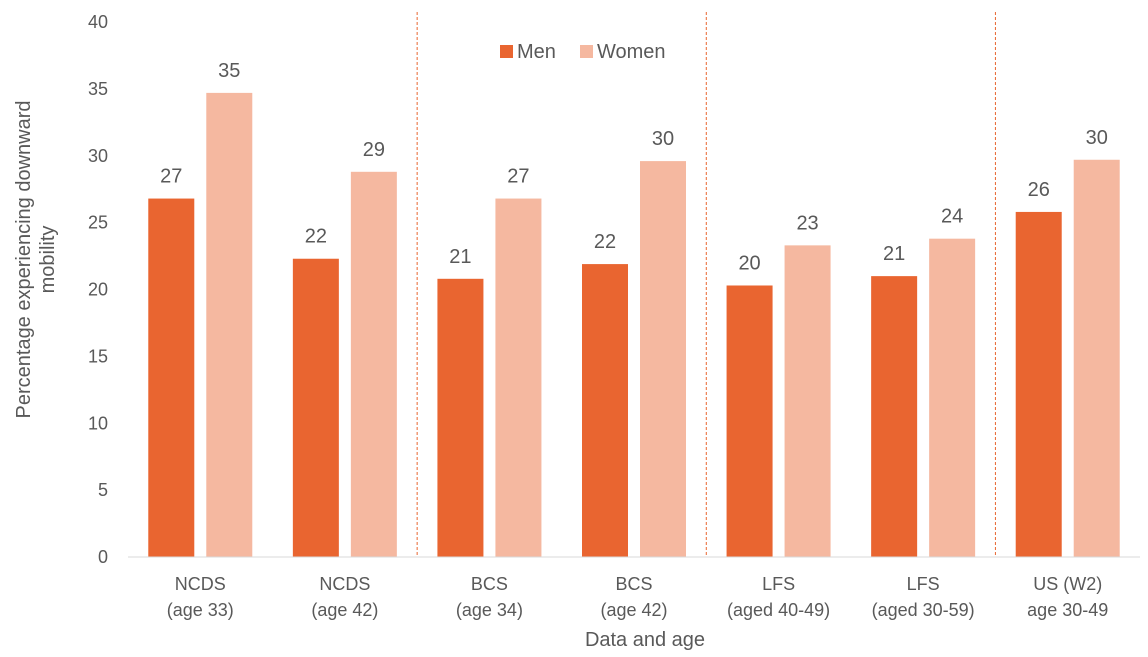  What do you see at coordinates (374, 150) in the screenshot?
I see `data-label: 29` at bounding box center [374, 150].